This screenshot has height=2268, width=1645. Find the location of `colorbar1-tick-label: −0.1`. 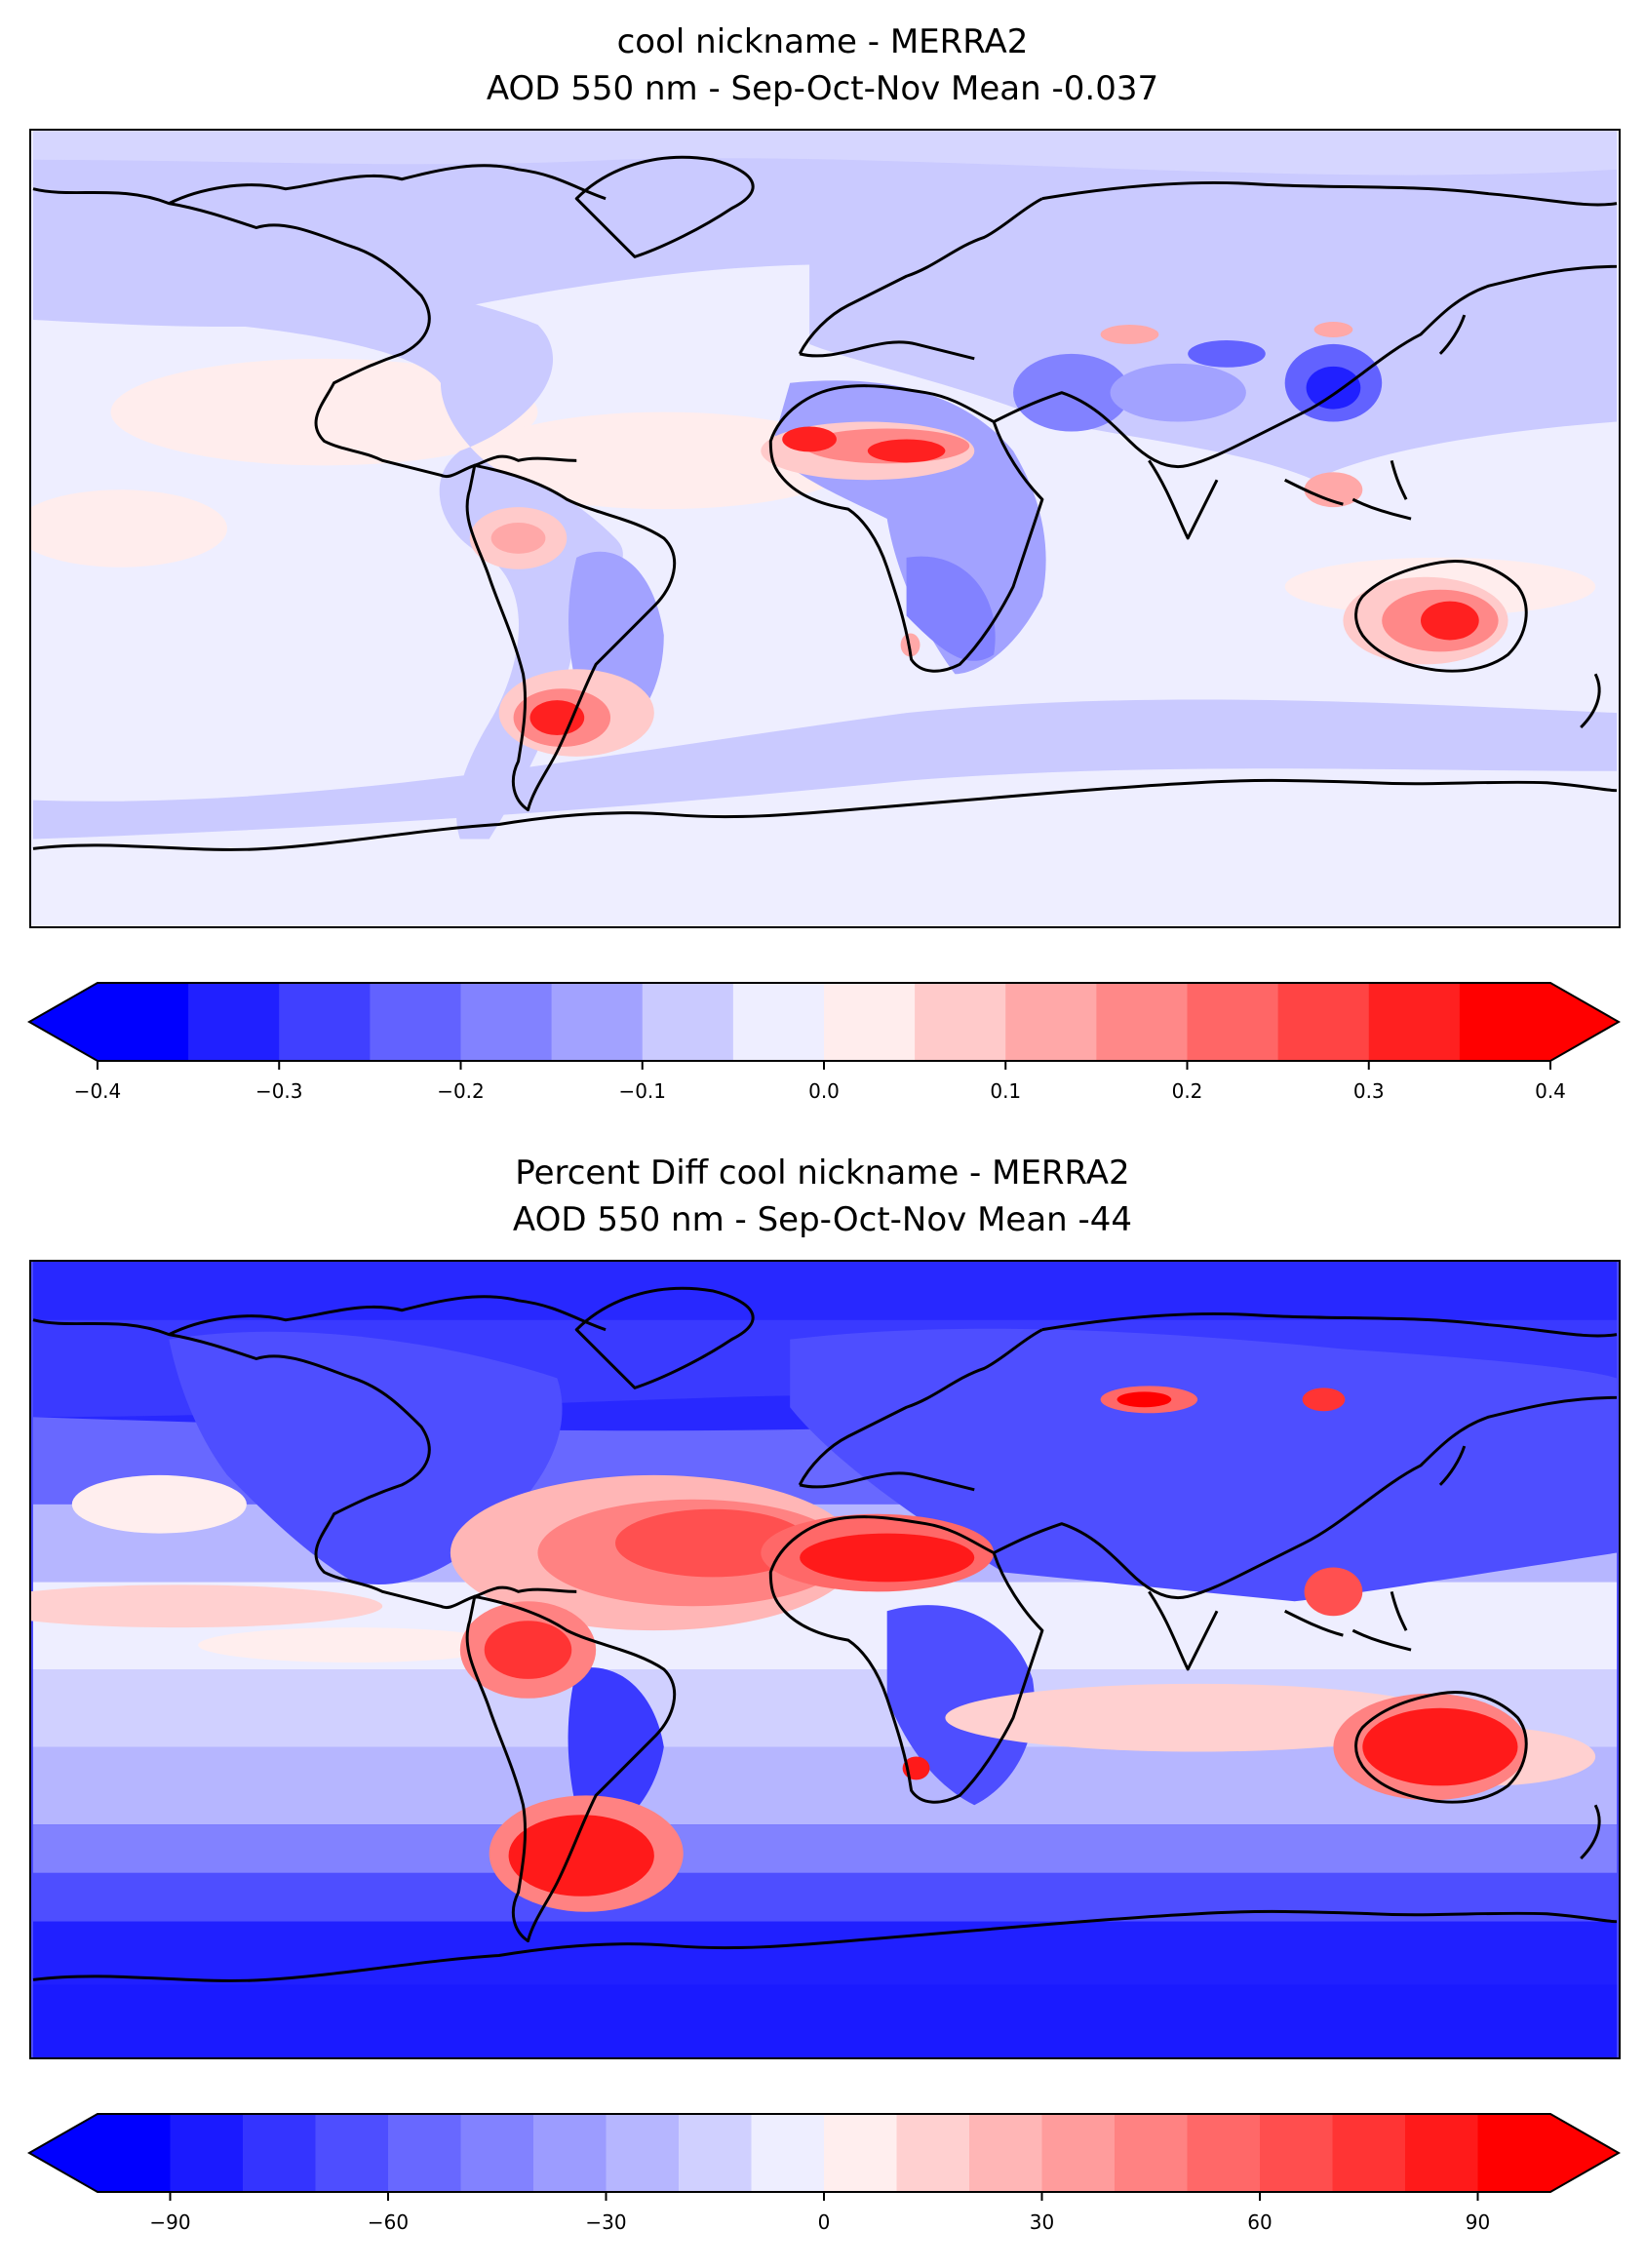

colorbar1-tick-label: −0.1 is located at coordinates (642, 1091).